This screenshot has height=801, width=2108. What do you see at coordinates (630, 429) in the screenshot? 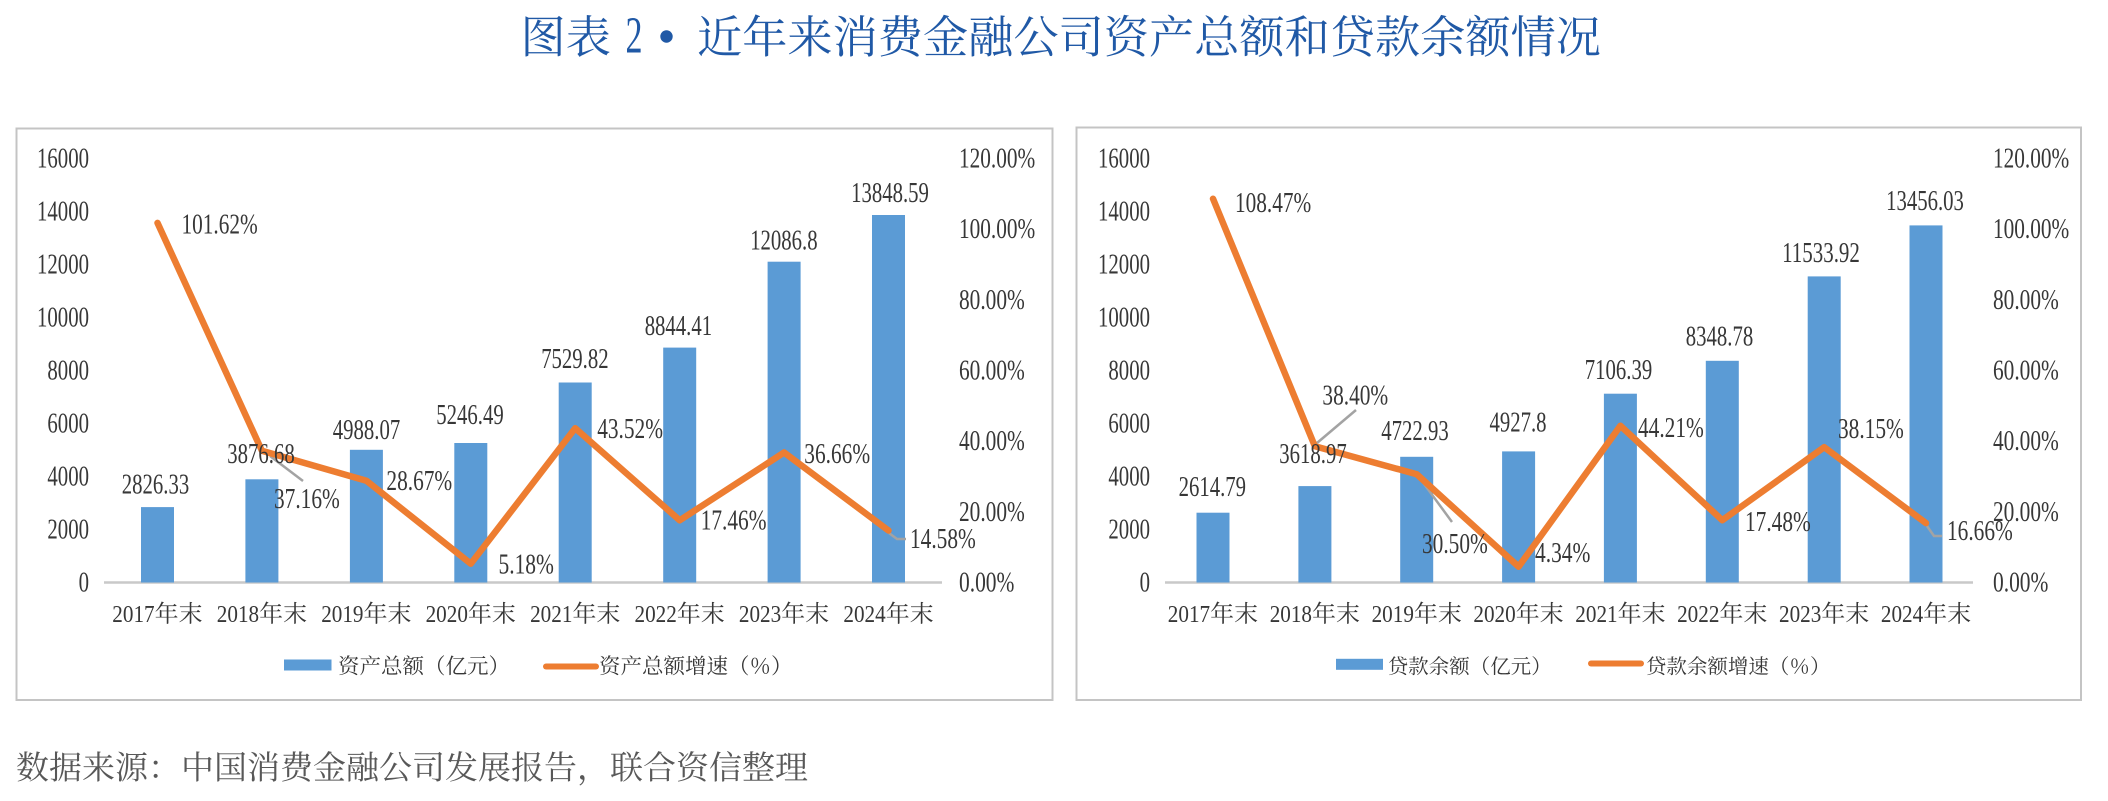
I see `svg-text: 43.52%` at bounding box center [630, 429].